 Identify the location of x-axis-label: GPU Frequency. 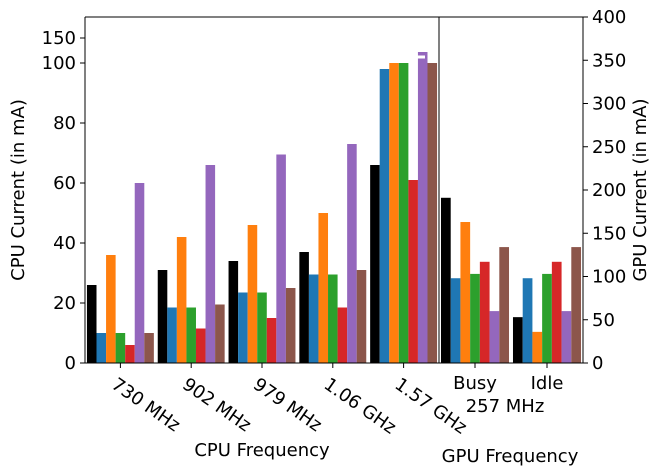
(510, 456).